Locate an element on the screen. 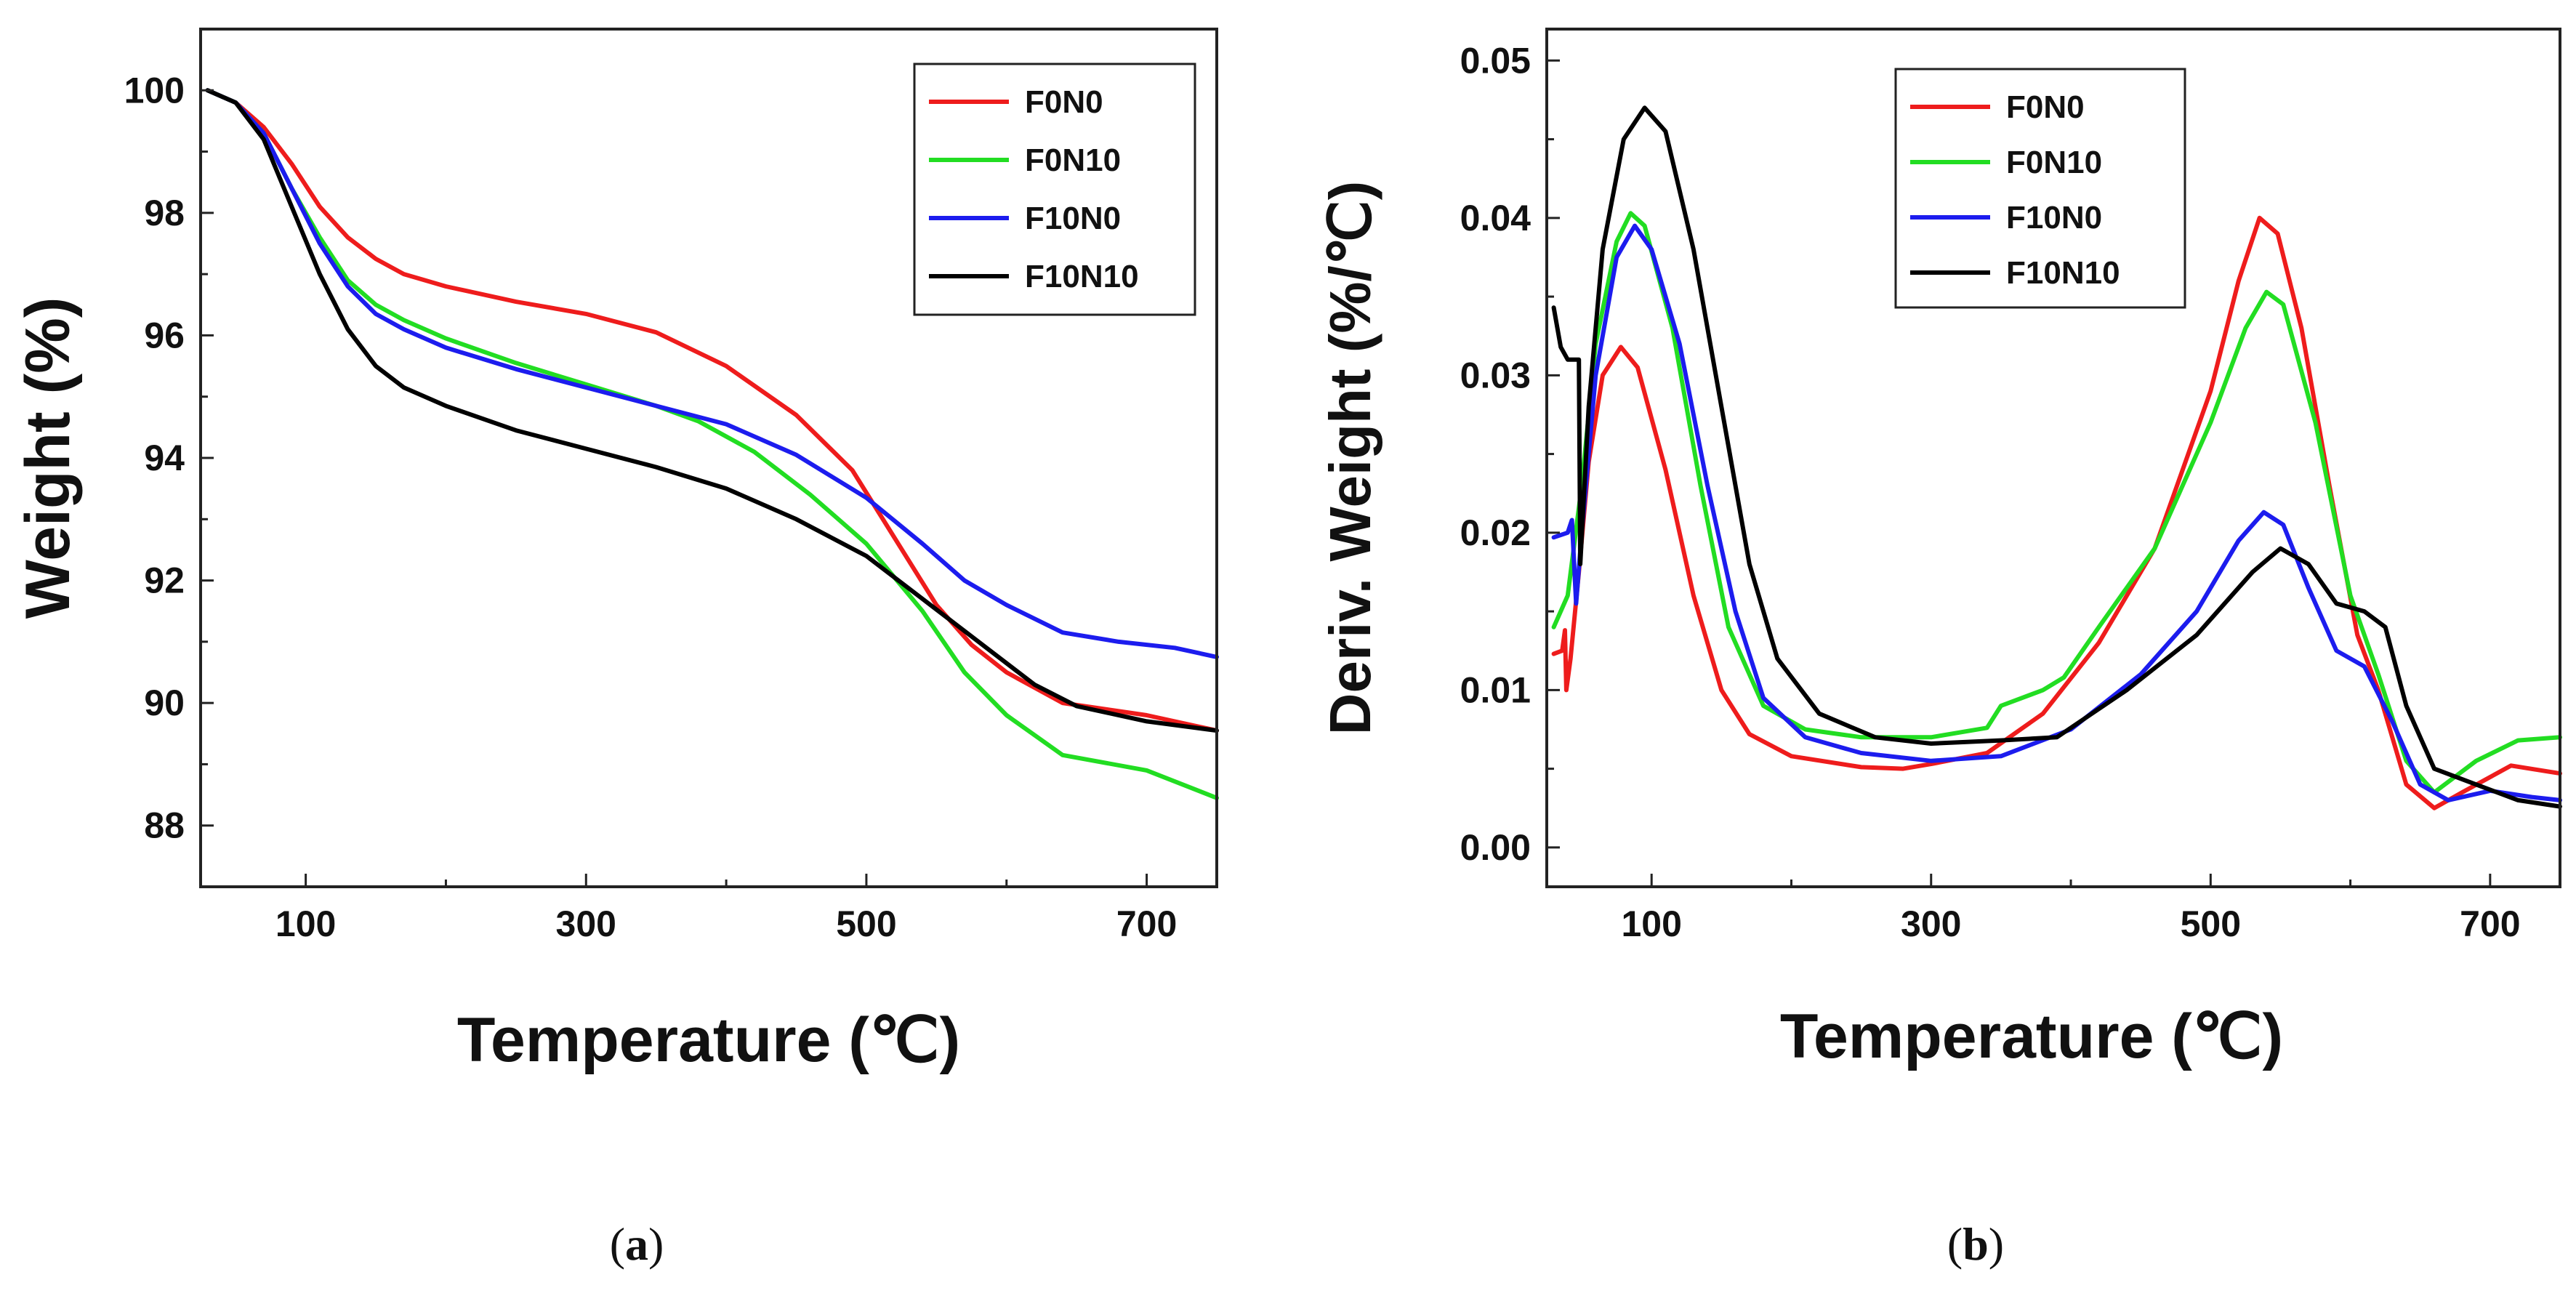 Image resolution: width=2576 pixels, height=1296 pixels. panel-b-x-tick-label: 300 is located at coordinates (1931, 923).